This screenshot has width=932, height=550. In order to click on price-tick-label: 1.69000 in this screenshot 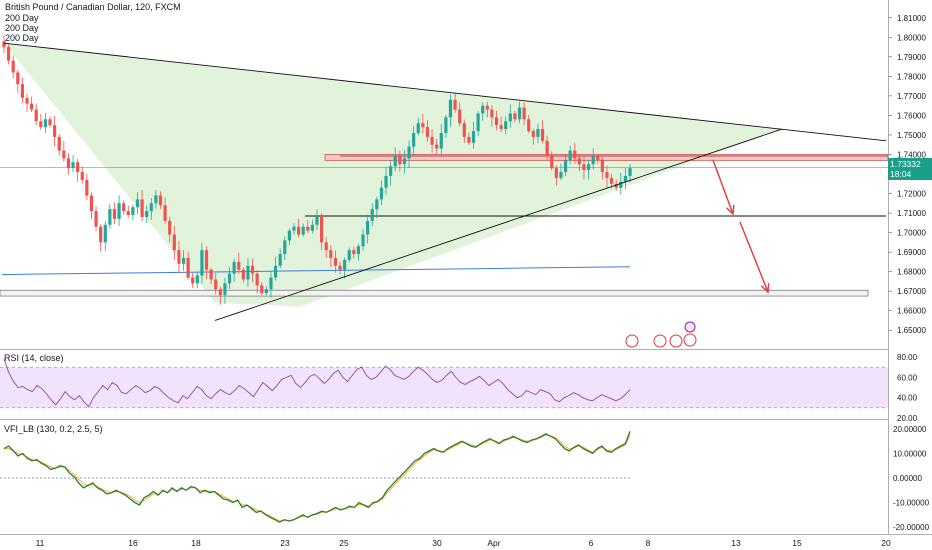, I will do `click(911, 252)`.